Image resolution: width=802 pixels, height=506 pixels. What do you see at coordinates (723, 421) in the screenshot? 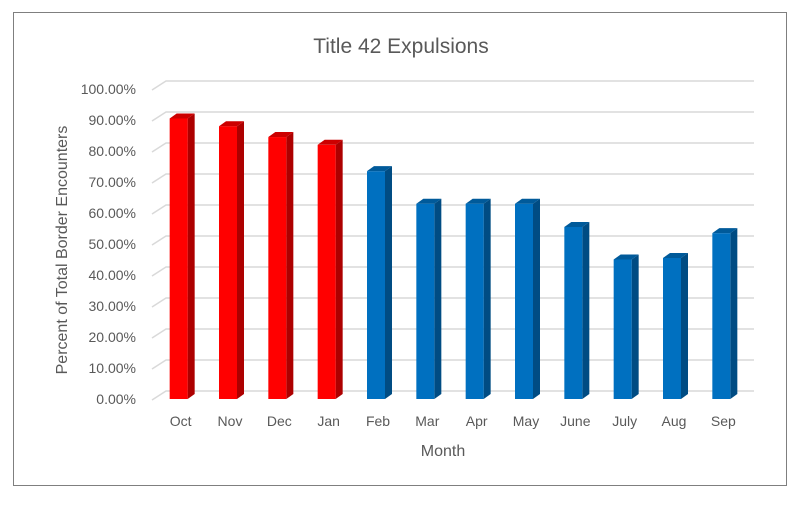
I see `x-tick-label: Sep` at bounding box center [723, 421].